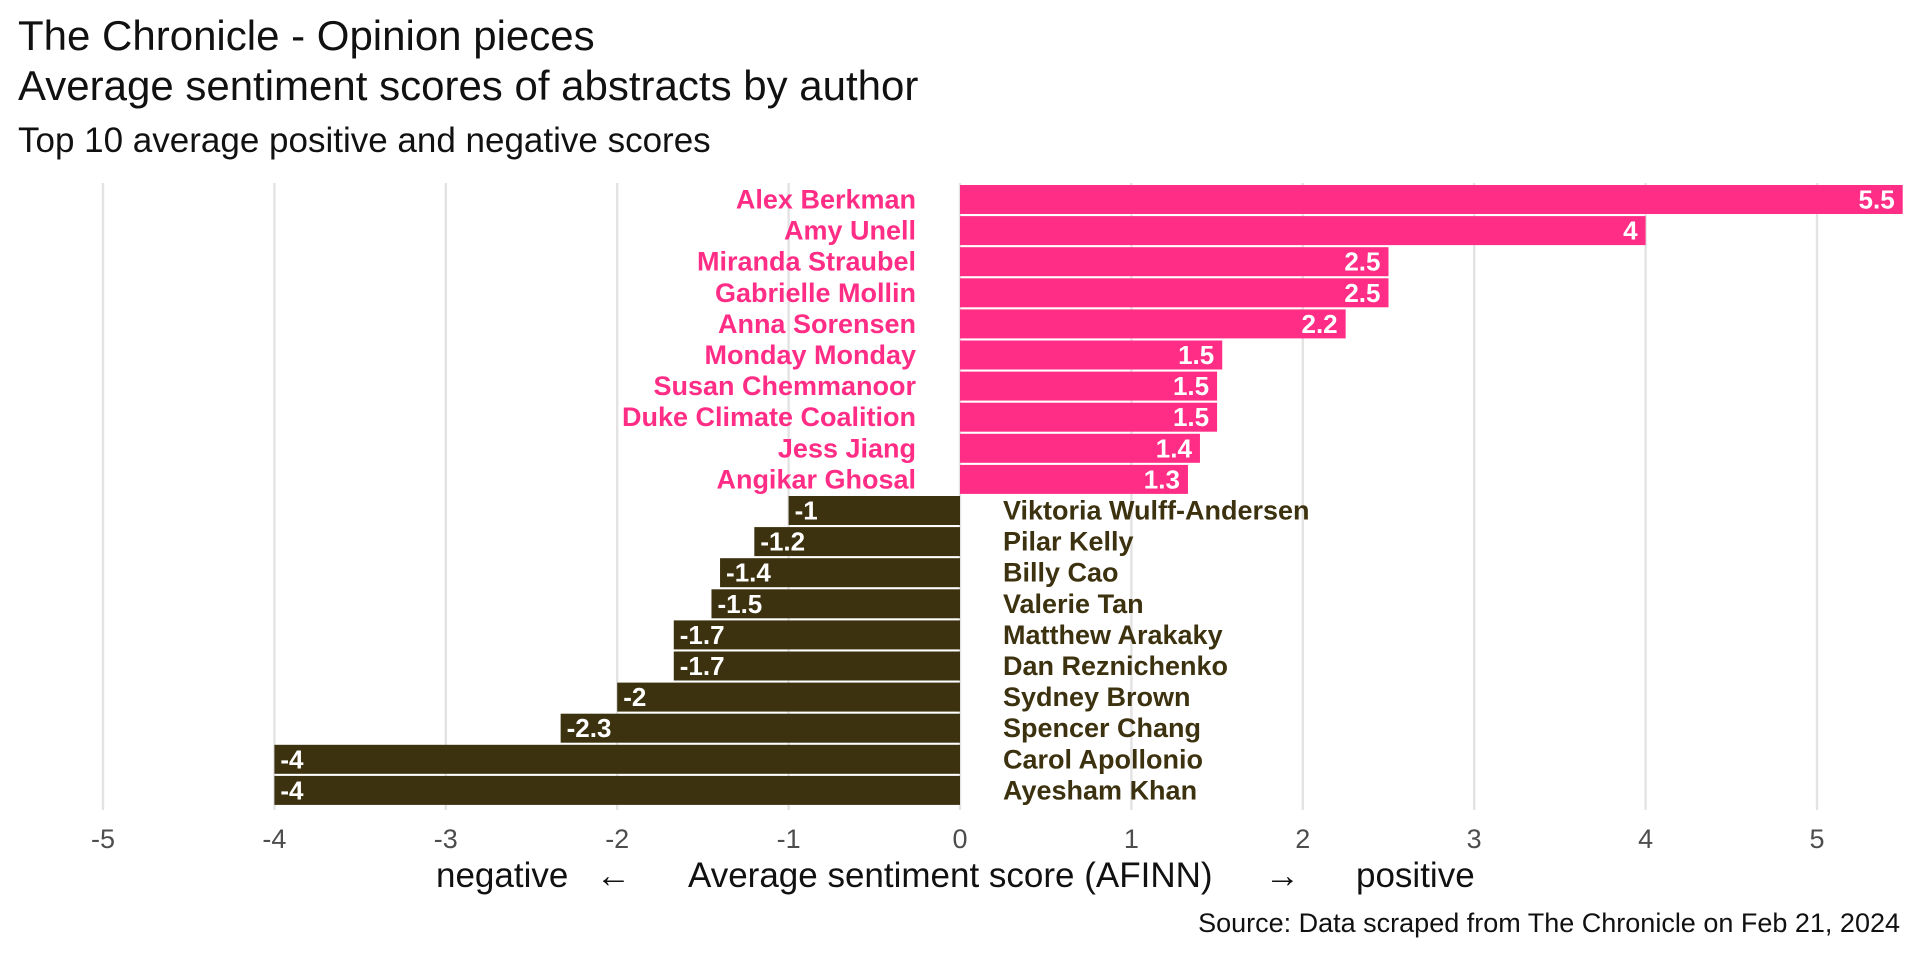 This screenshot has width=1920, height=960. Describe the element at coordinates (617, 839) in the screenshot. I see `x-tick-label: -2` at that location.